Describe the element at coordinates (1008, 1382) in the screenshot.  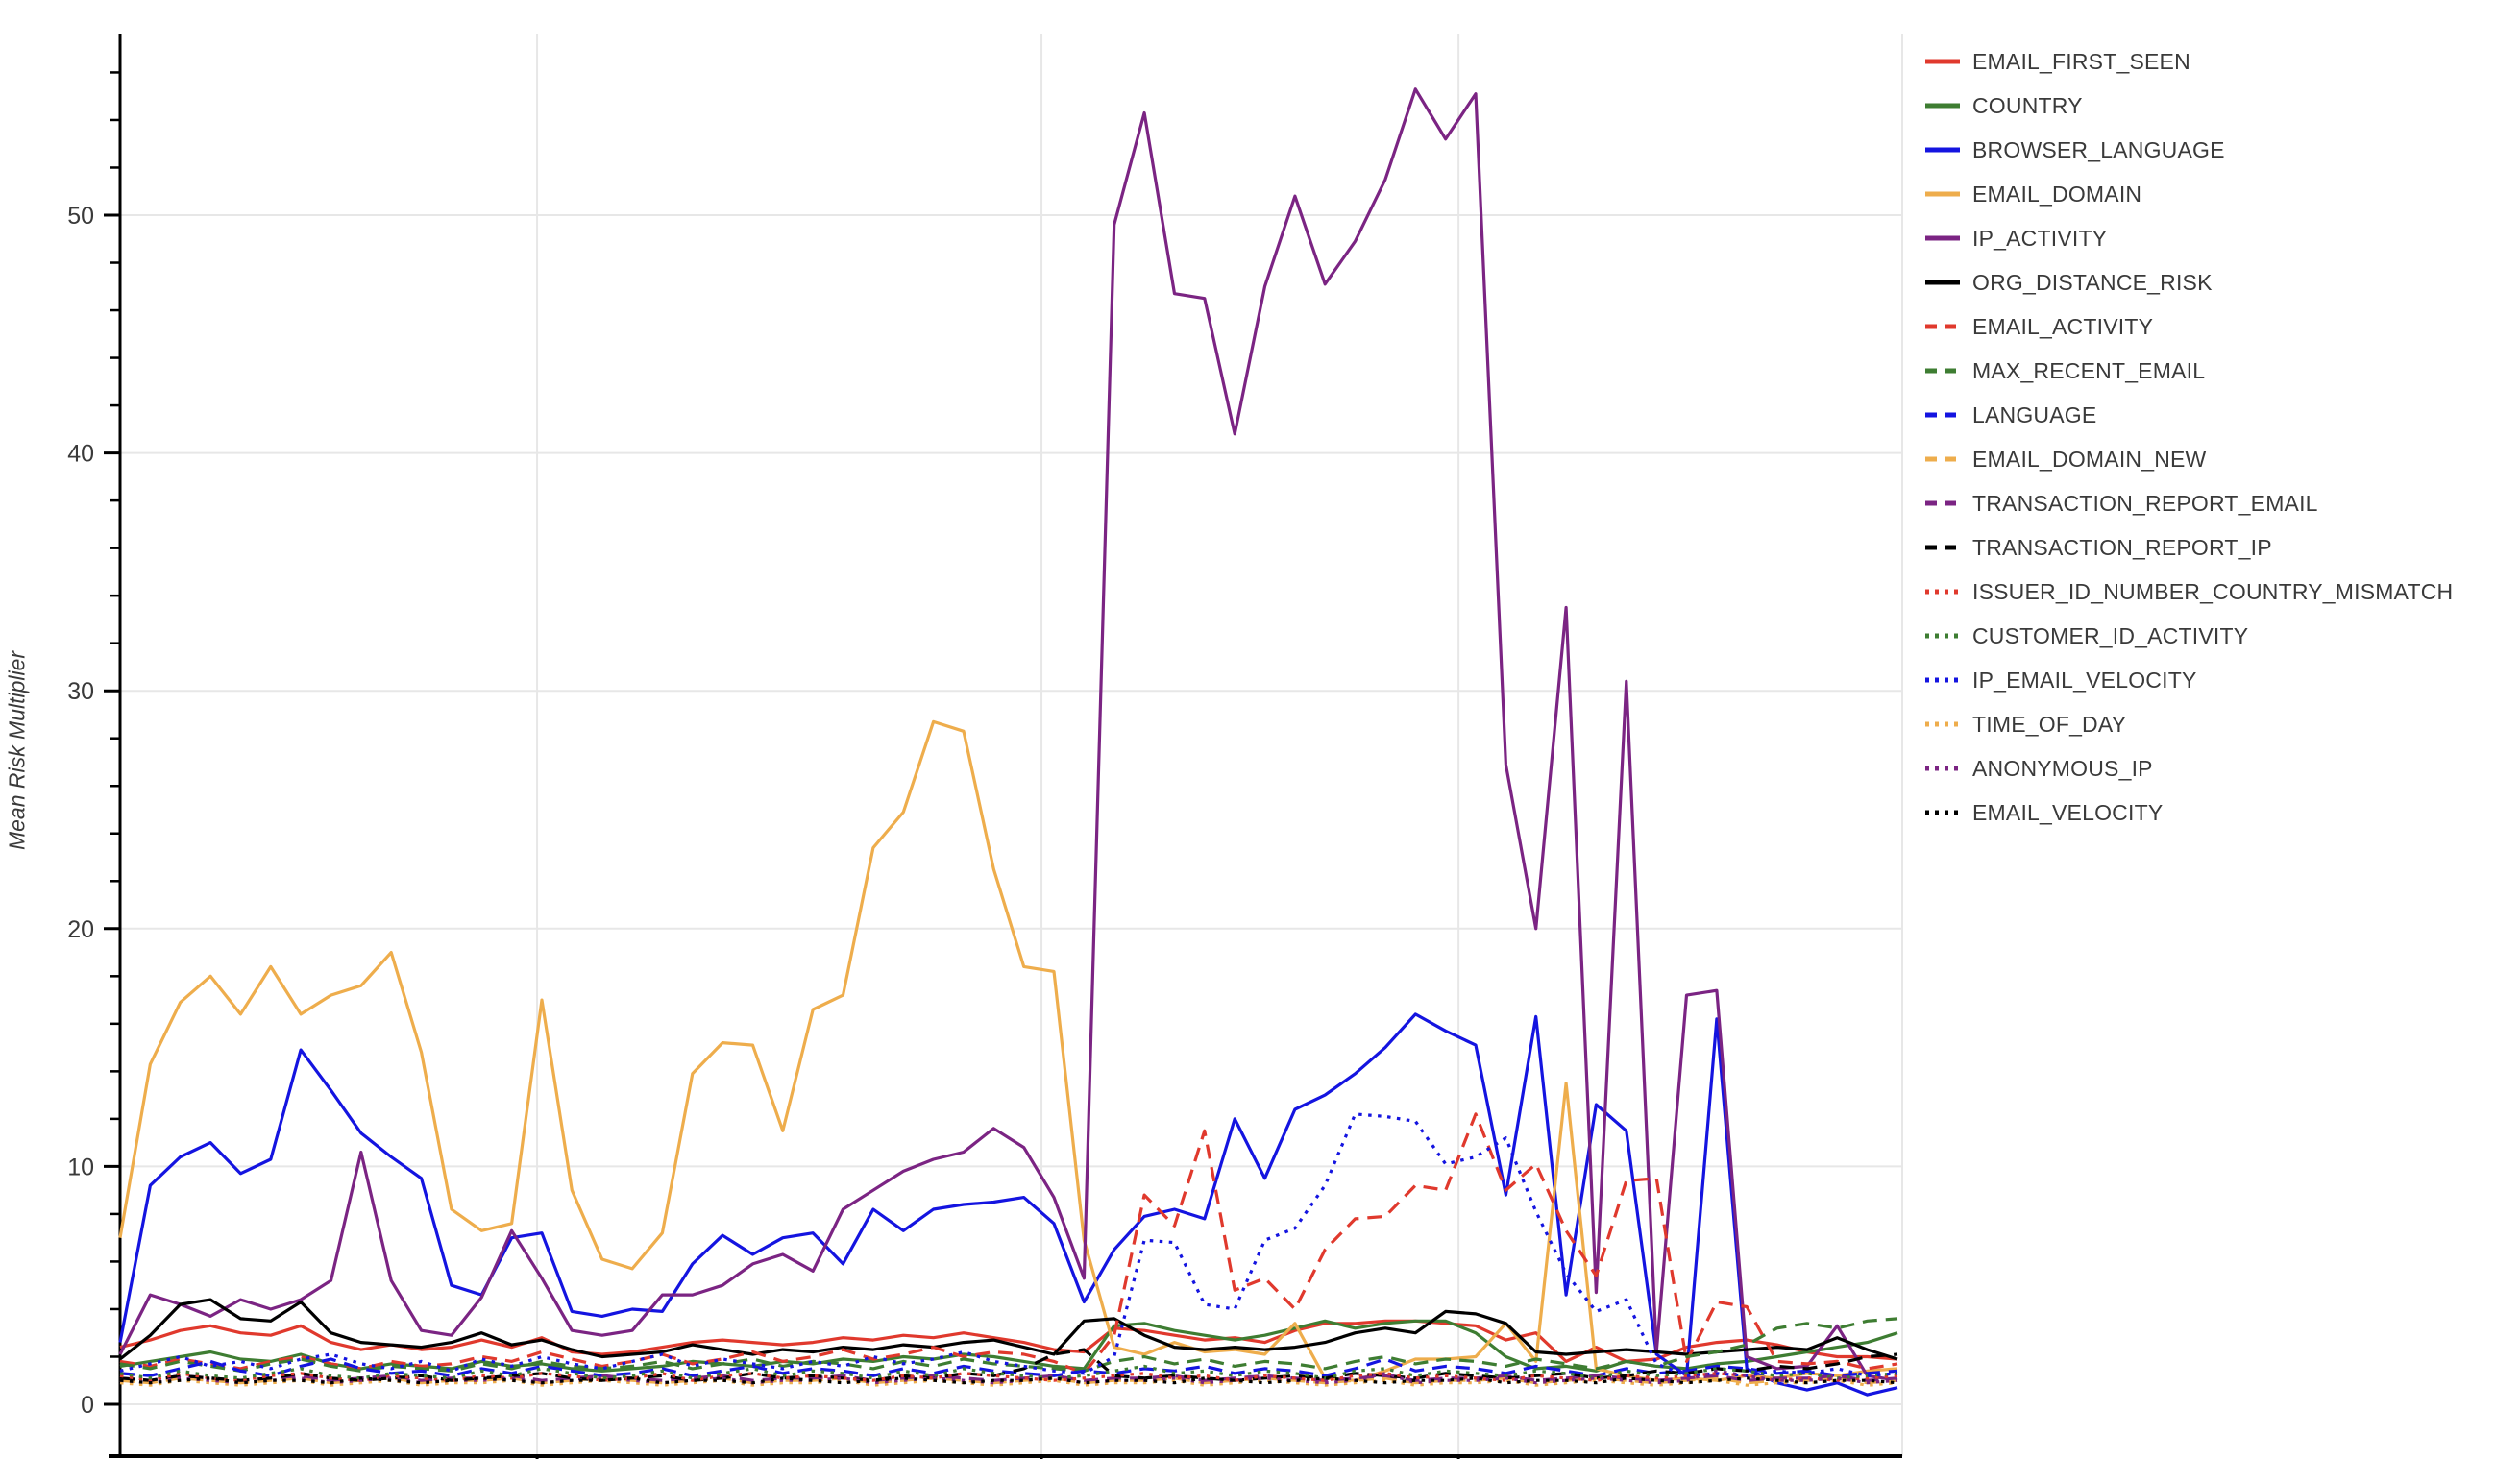
I see `series-line-time-of-day` at that location.